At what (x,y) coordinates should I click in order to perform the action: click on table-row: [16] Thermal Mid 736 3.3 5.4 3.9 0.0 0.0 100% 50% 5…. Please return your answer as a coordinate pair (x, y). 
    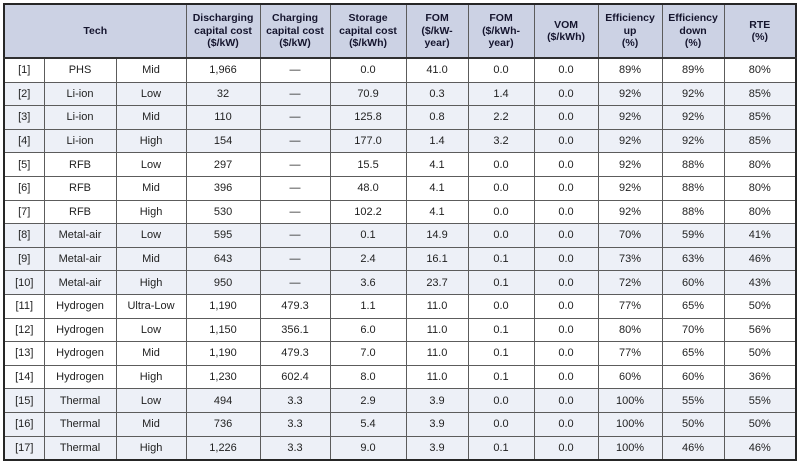
    Looking at the image, I should click on (400, 424).